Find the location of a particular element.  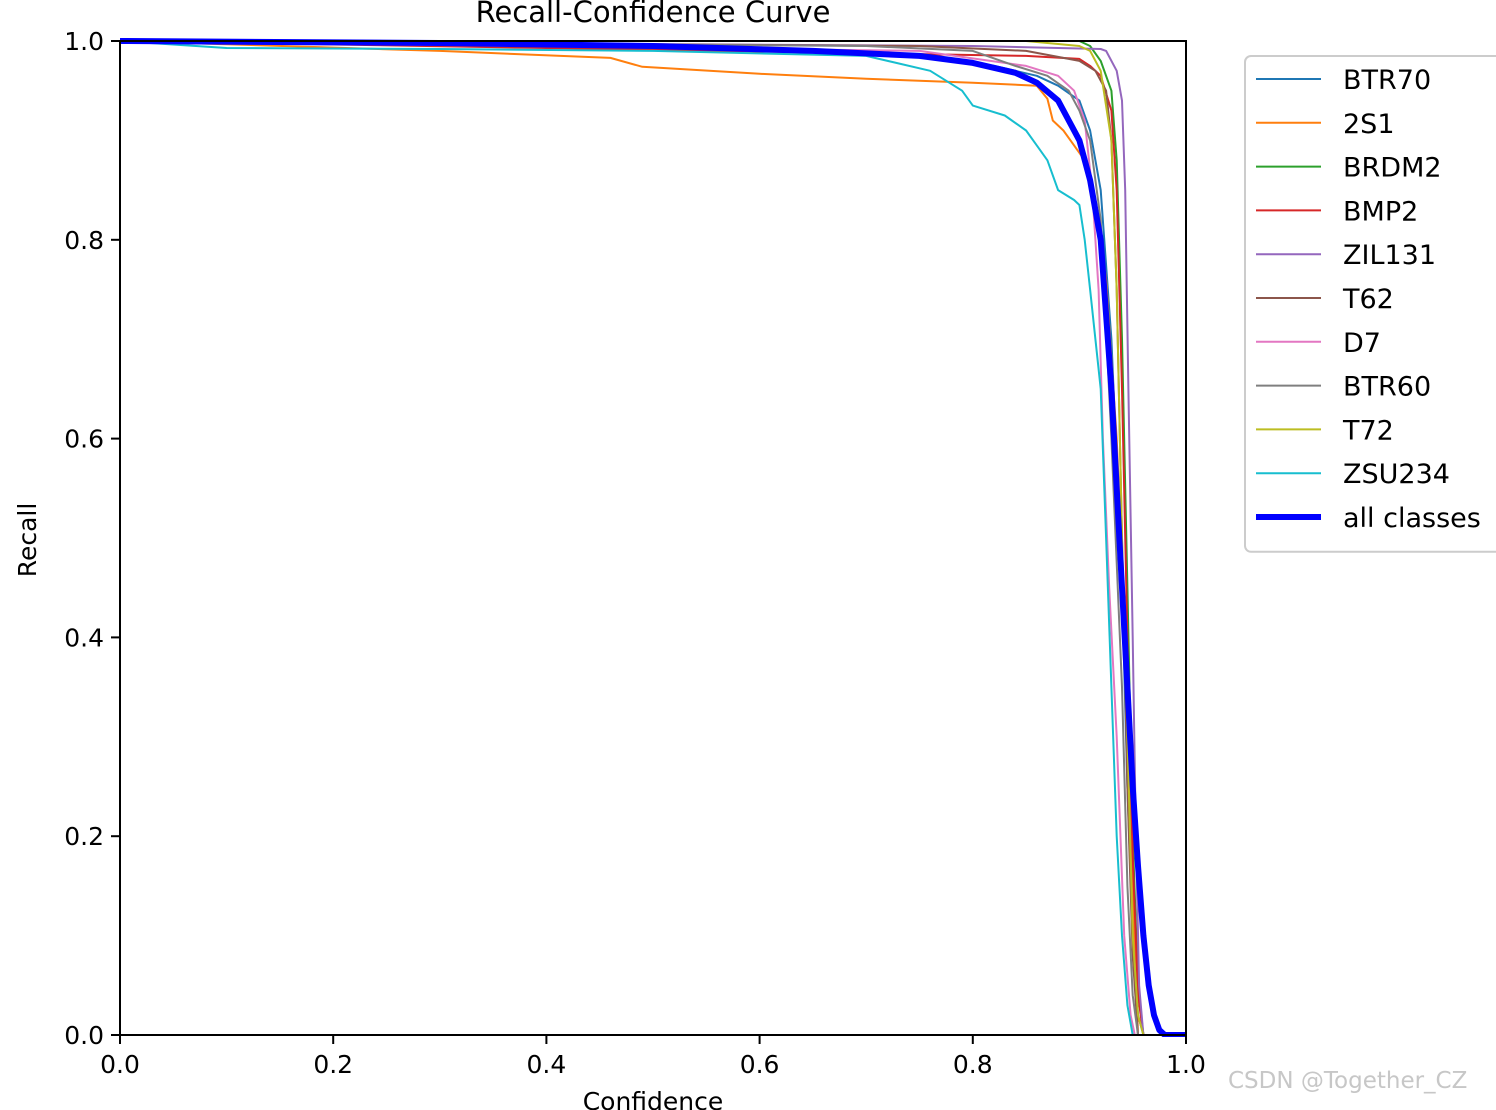

x-axis: 0.0 0.2 0.4 0.6 0.8 1.0 is located at coordinates (653, 1057).